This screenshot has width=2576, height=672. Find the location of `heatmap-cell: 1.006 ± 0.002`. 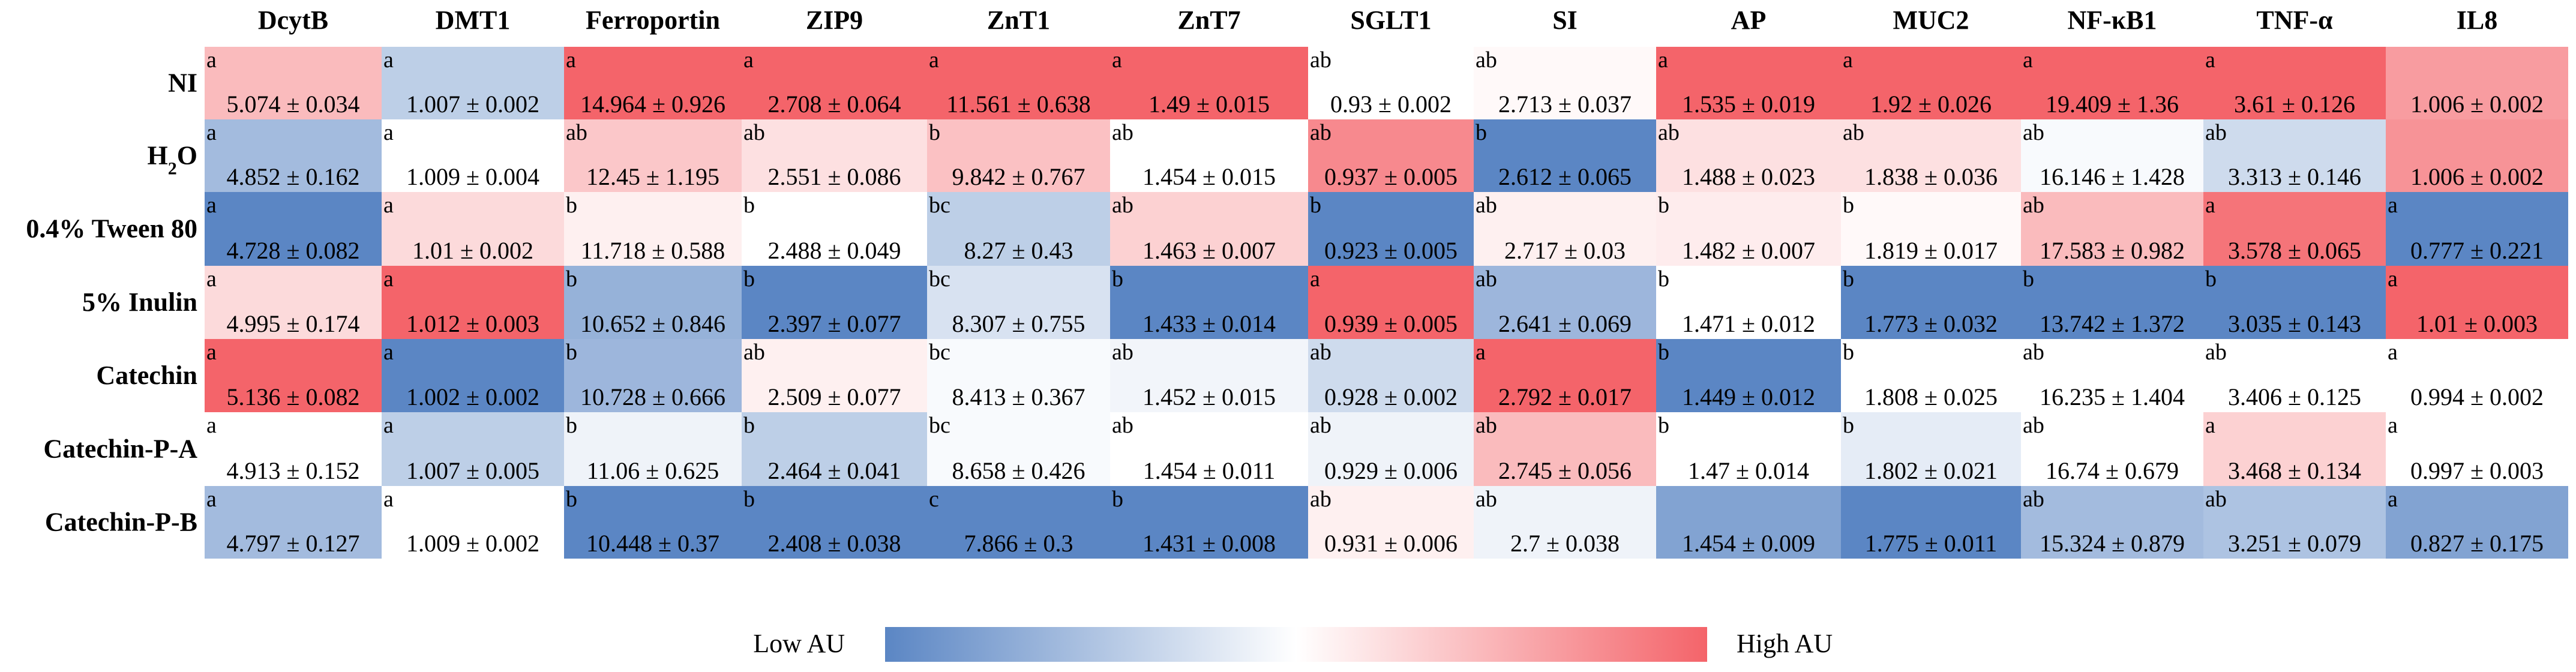

heatmap-cell: 1.006 ± 0.002 is located at coordinates (2477, 83).